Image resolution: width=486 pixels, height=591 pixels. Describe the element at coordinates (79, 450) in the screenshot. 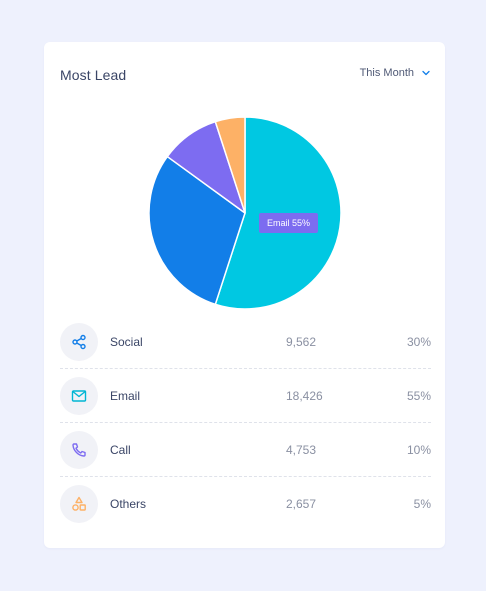

I see `phone-icon` at that location.